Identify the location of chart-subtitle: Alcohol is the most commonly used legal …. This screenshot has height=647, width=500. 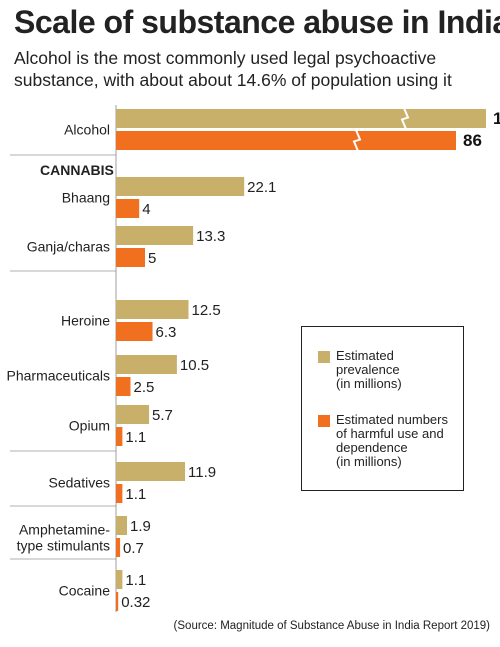
(233, 69).